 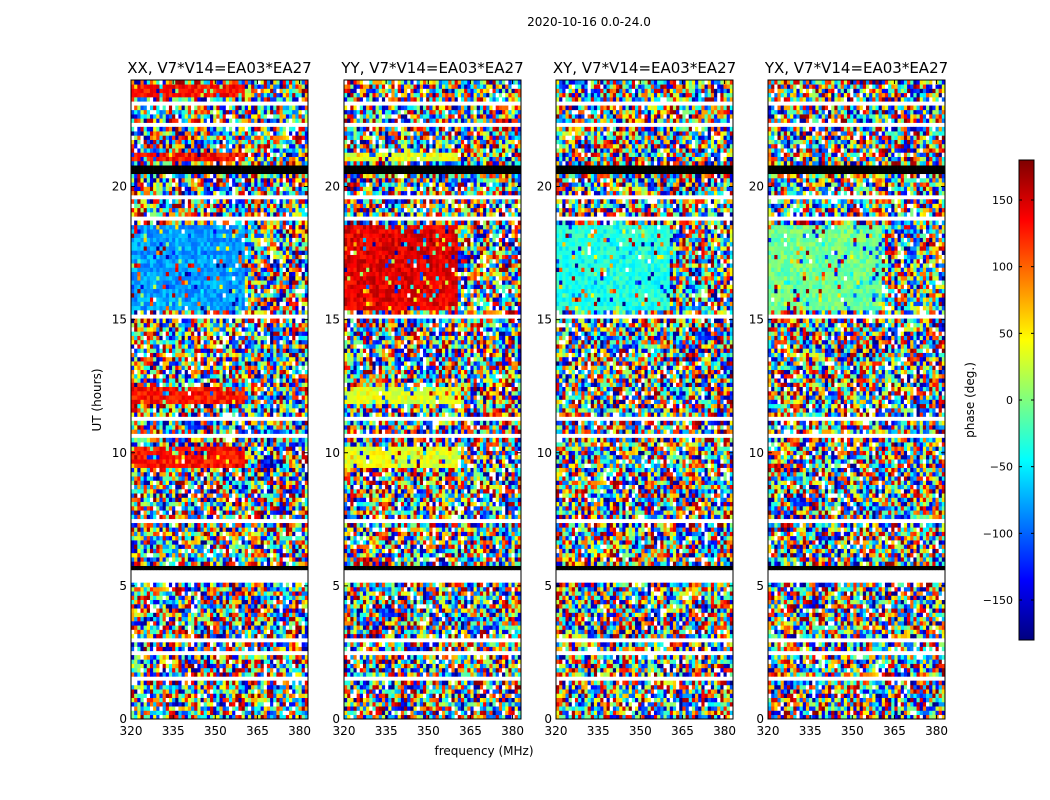 What do you see at coordinates (1001, 467) in the screenshot?
I see `colorbar-tick-label: −50` at bounding box center [1001, 467].